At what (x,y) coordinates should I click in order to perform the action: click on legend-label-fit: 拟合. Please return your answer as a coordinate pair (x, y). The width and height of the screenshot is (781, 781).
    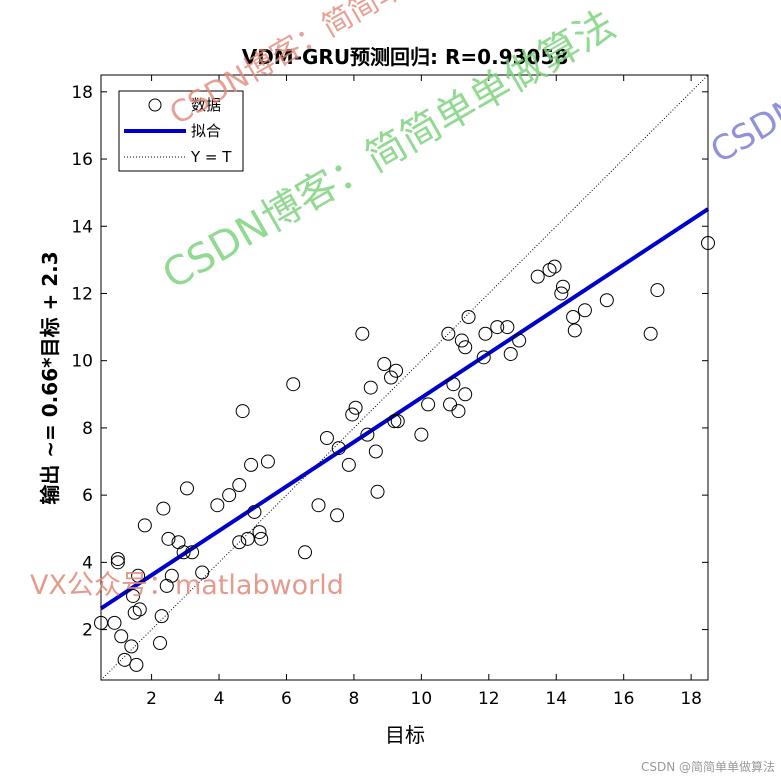
    Looking at the image, I should click on (206, 131).